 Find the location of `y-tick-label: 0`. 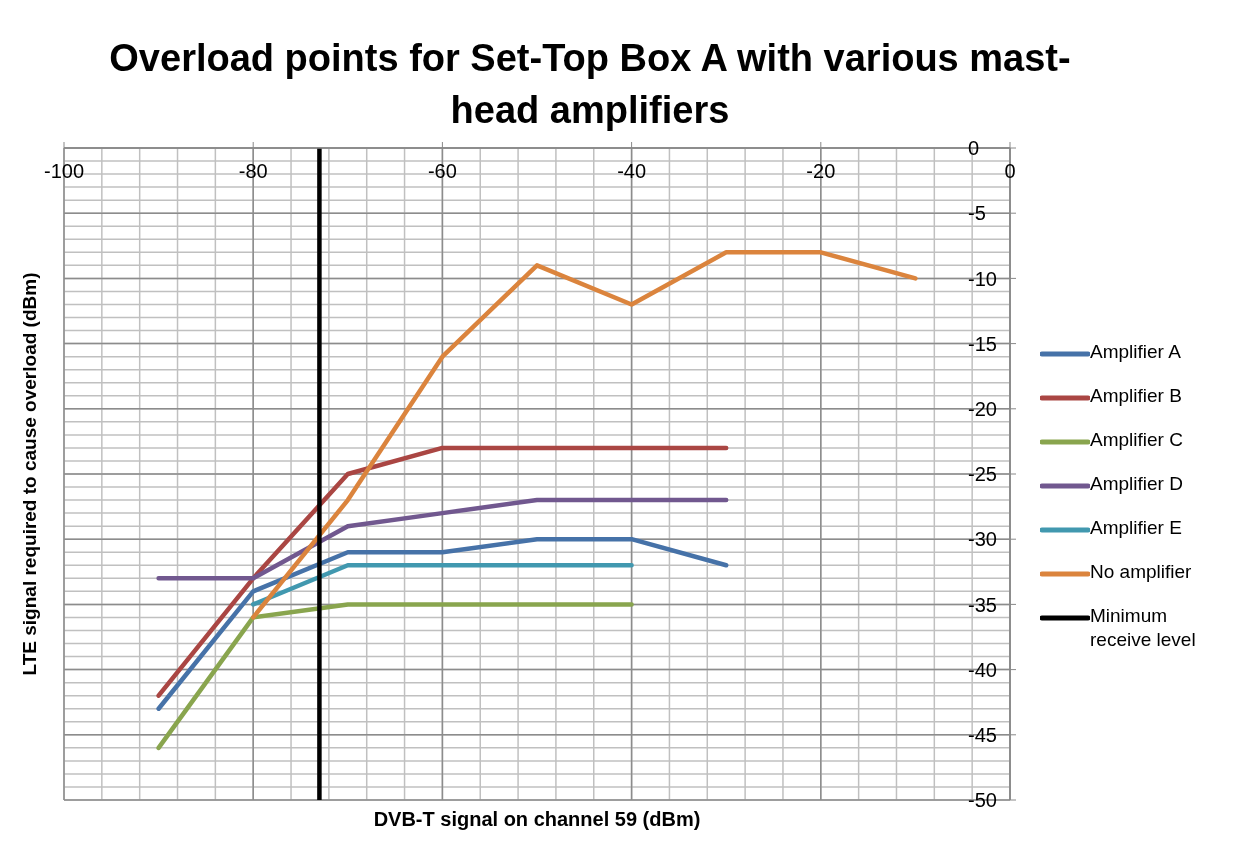

y-tick-label: 0 is located at coordinates (974, 148).